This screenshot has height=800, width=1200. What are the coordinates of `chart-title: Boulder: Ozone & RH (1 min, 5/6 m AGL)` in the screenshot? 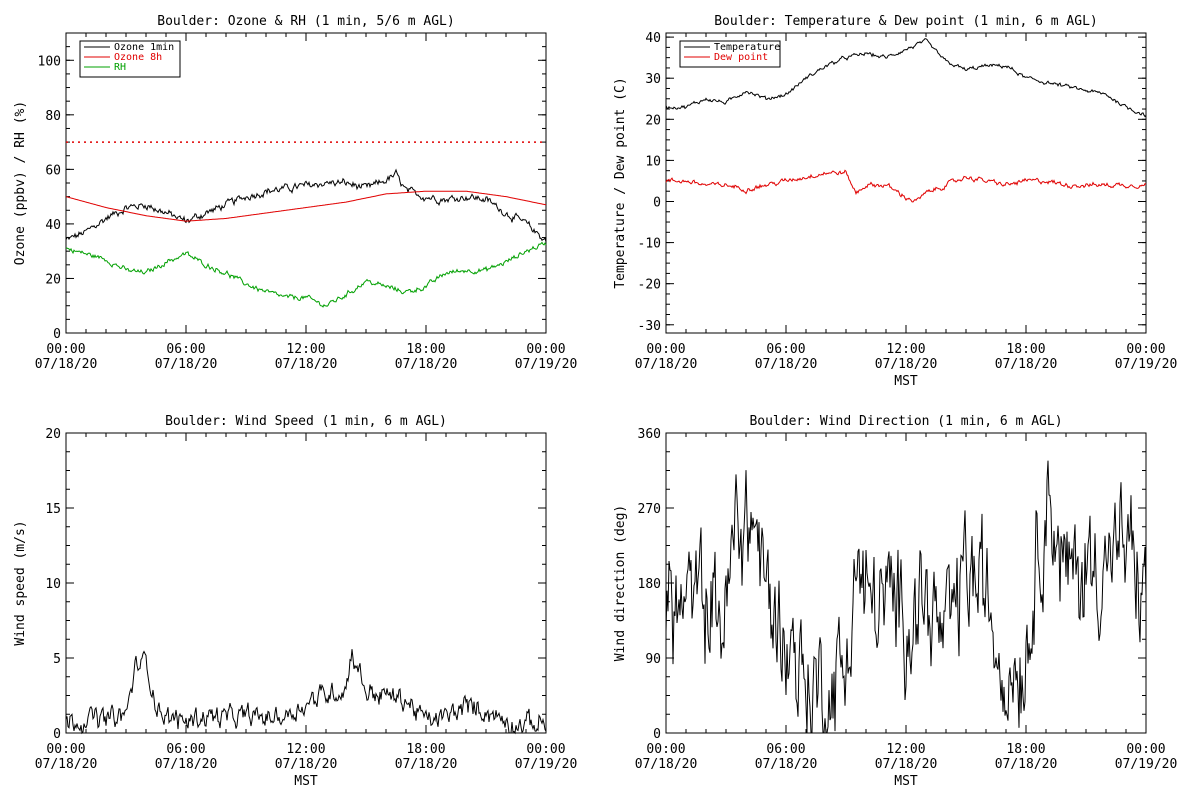 It's located at (305, 21).